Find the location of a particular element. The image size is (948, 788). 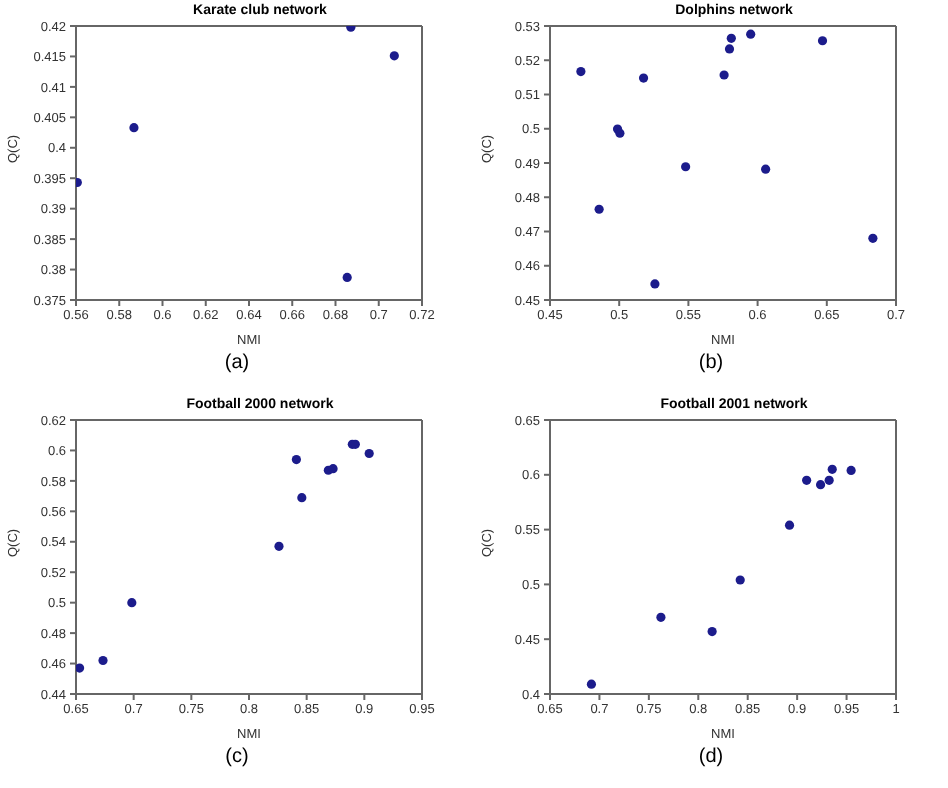

text: (b) is located at coordinates (711, 363).